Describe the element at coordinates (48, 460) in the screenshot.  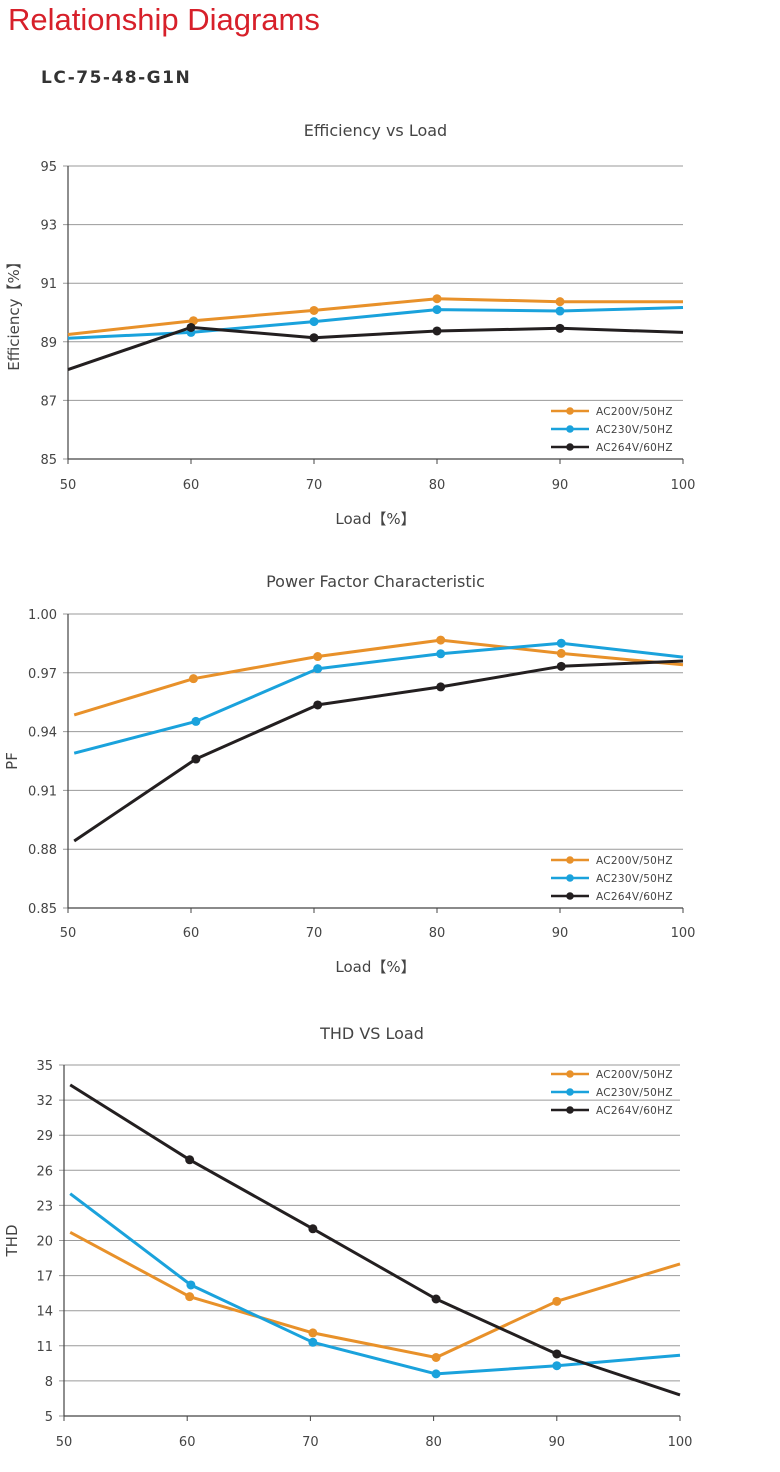
I see `y-tick-label: 85` at that location.